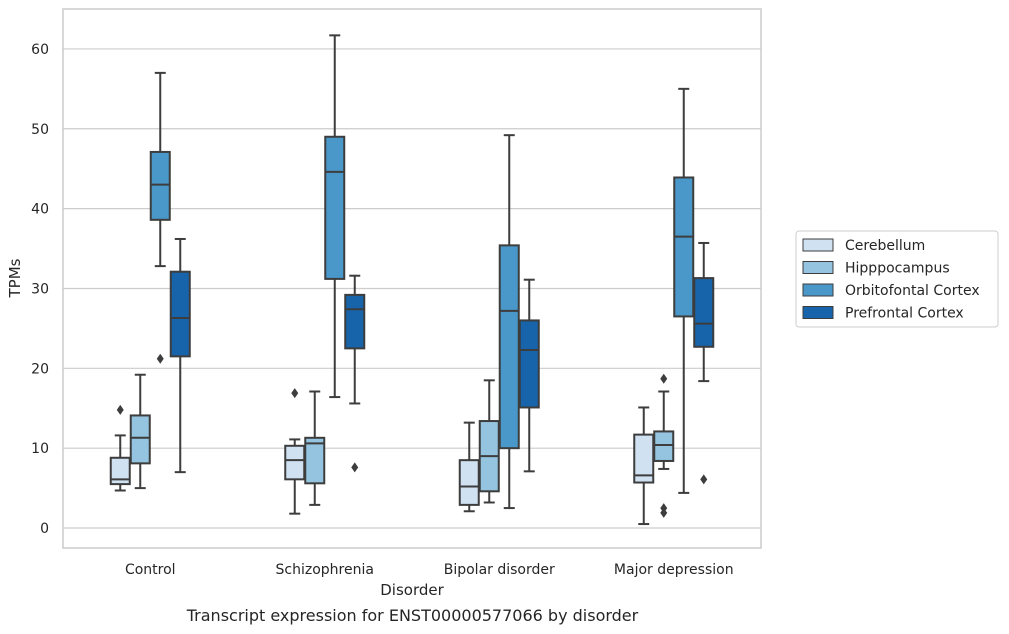  What do you see at coordinates (912, 291) in the screenshot?
I see `legend-label: Orbitofontal Cortex` at bounding box center [912, 291].